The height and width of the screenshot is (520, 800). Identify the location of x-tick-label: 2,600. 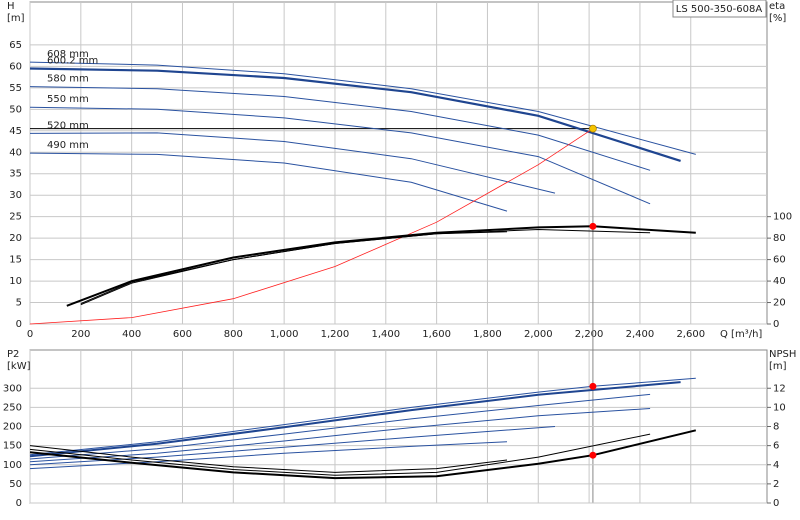
(690, 334).